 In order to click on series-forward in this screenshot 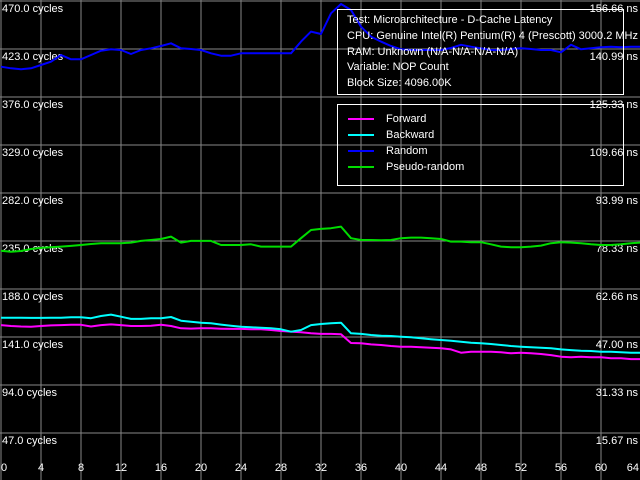, I will do `click(320, 342)`.